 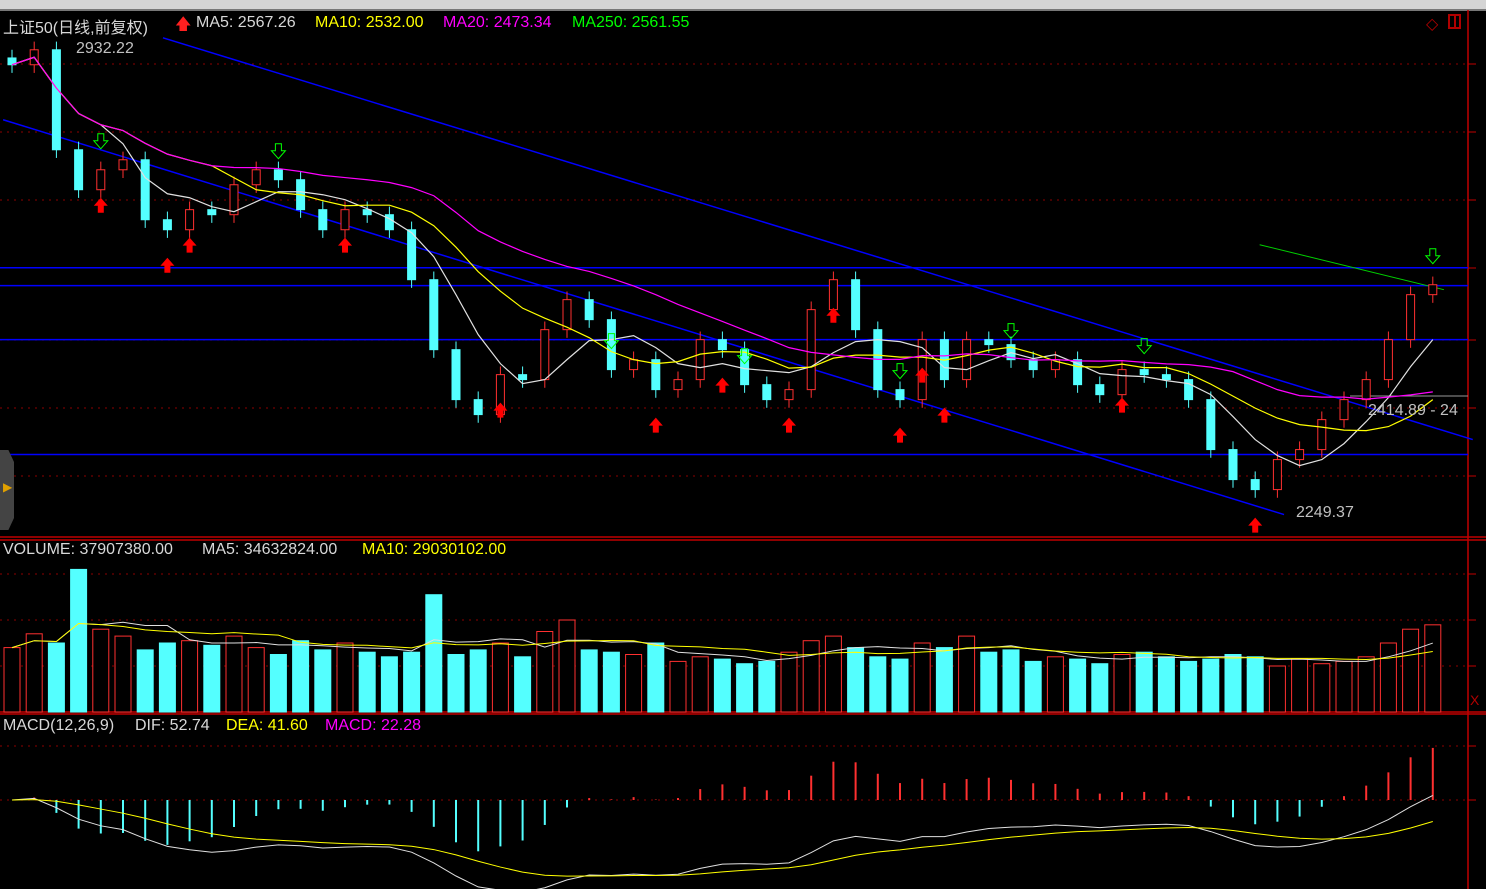 I want to click on expand-arrow-icon: ▶, so click(x=7, y=490).